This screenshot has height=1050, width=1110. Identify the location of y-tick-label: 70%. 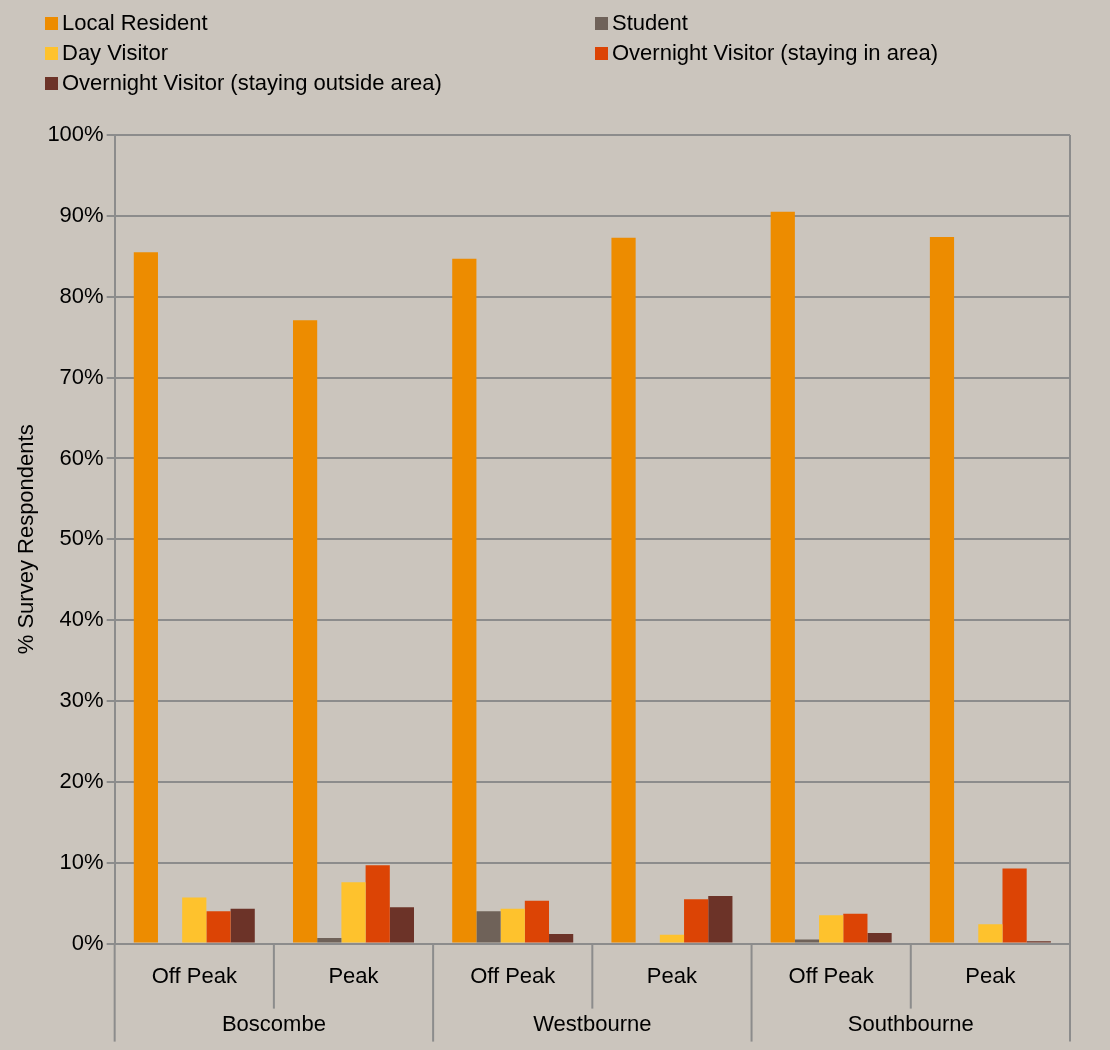
(81, 376).